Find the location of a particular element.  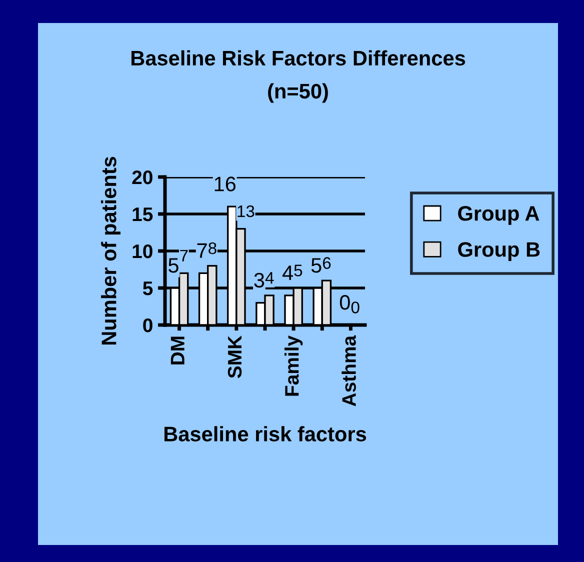

x-axis-title: Baseline risk factors is located at coordinates (265, 434).